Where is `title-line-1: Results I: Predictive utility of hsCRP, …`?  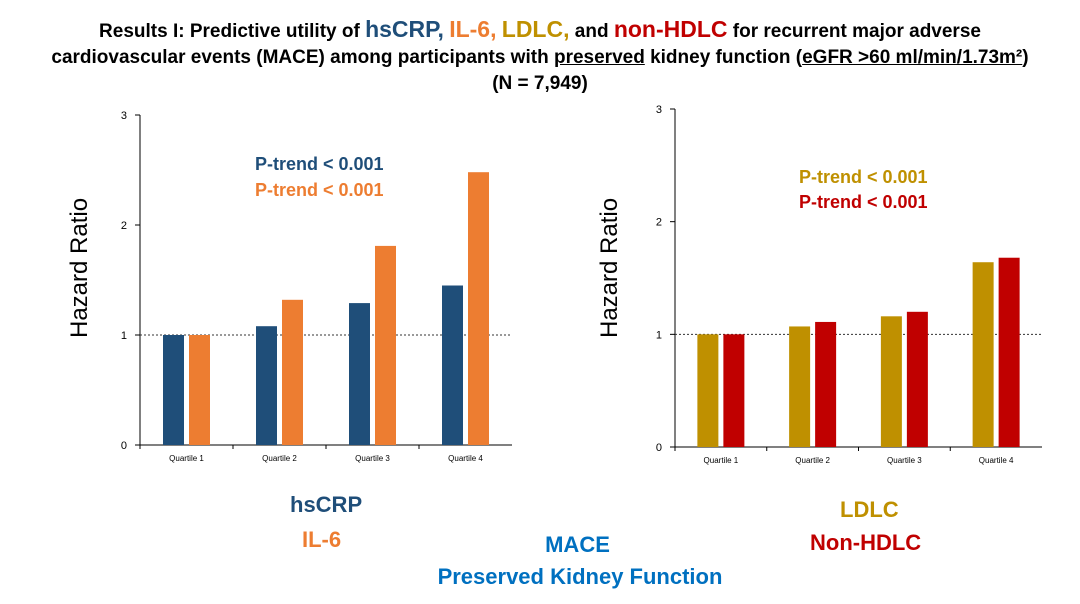 title-line-1: Results I: Predictive utility of hsCRP, … is located at coordinates (540, 29).